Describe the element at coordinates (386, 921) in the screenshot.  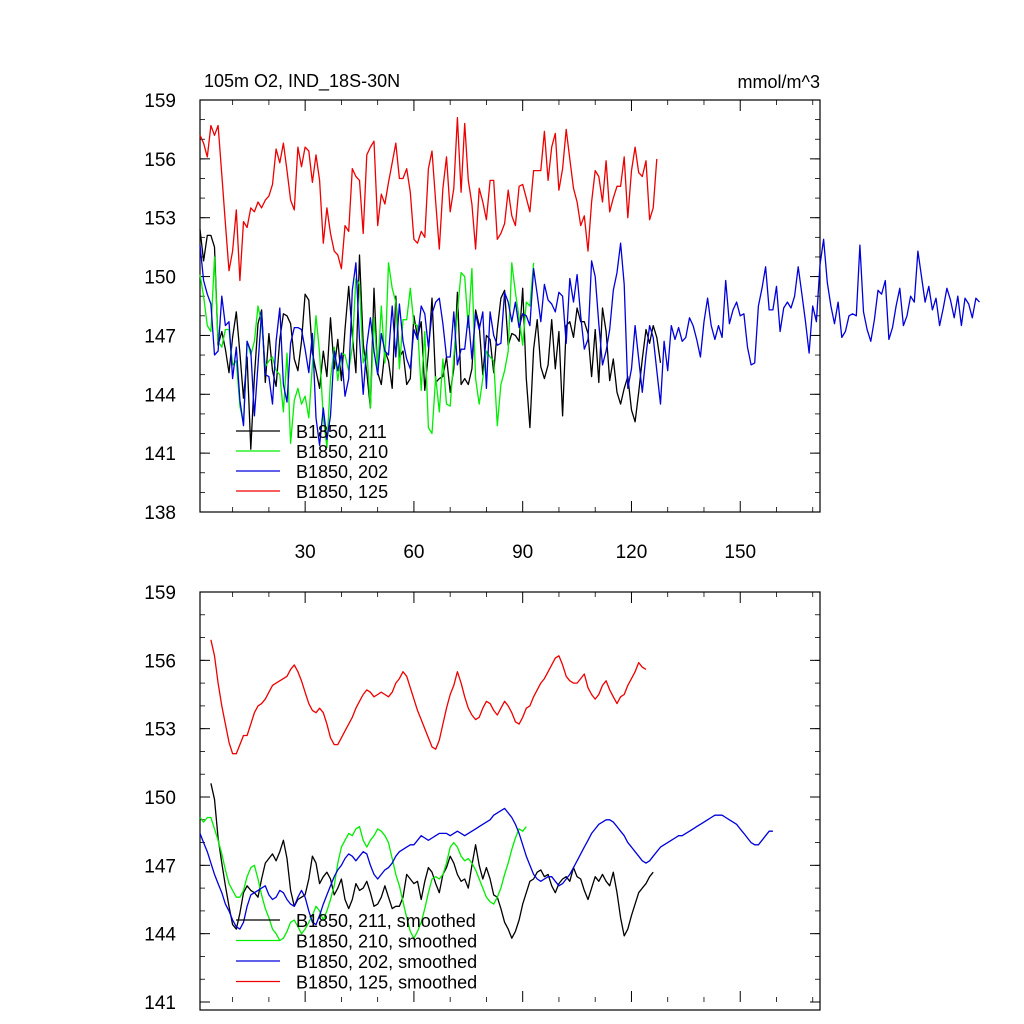
I see `legend-label: B1850, 211, smoothed` at that location.